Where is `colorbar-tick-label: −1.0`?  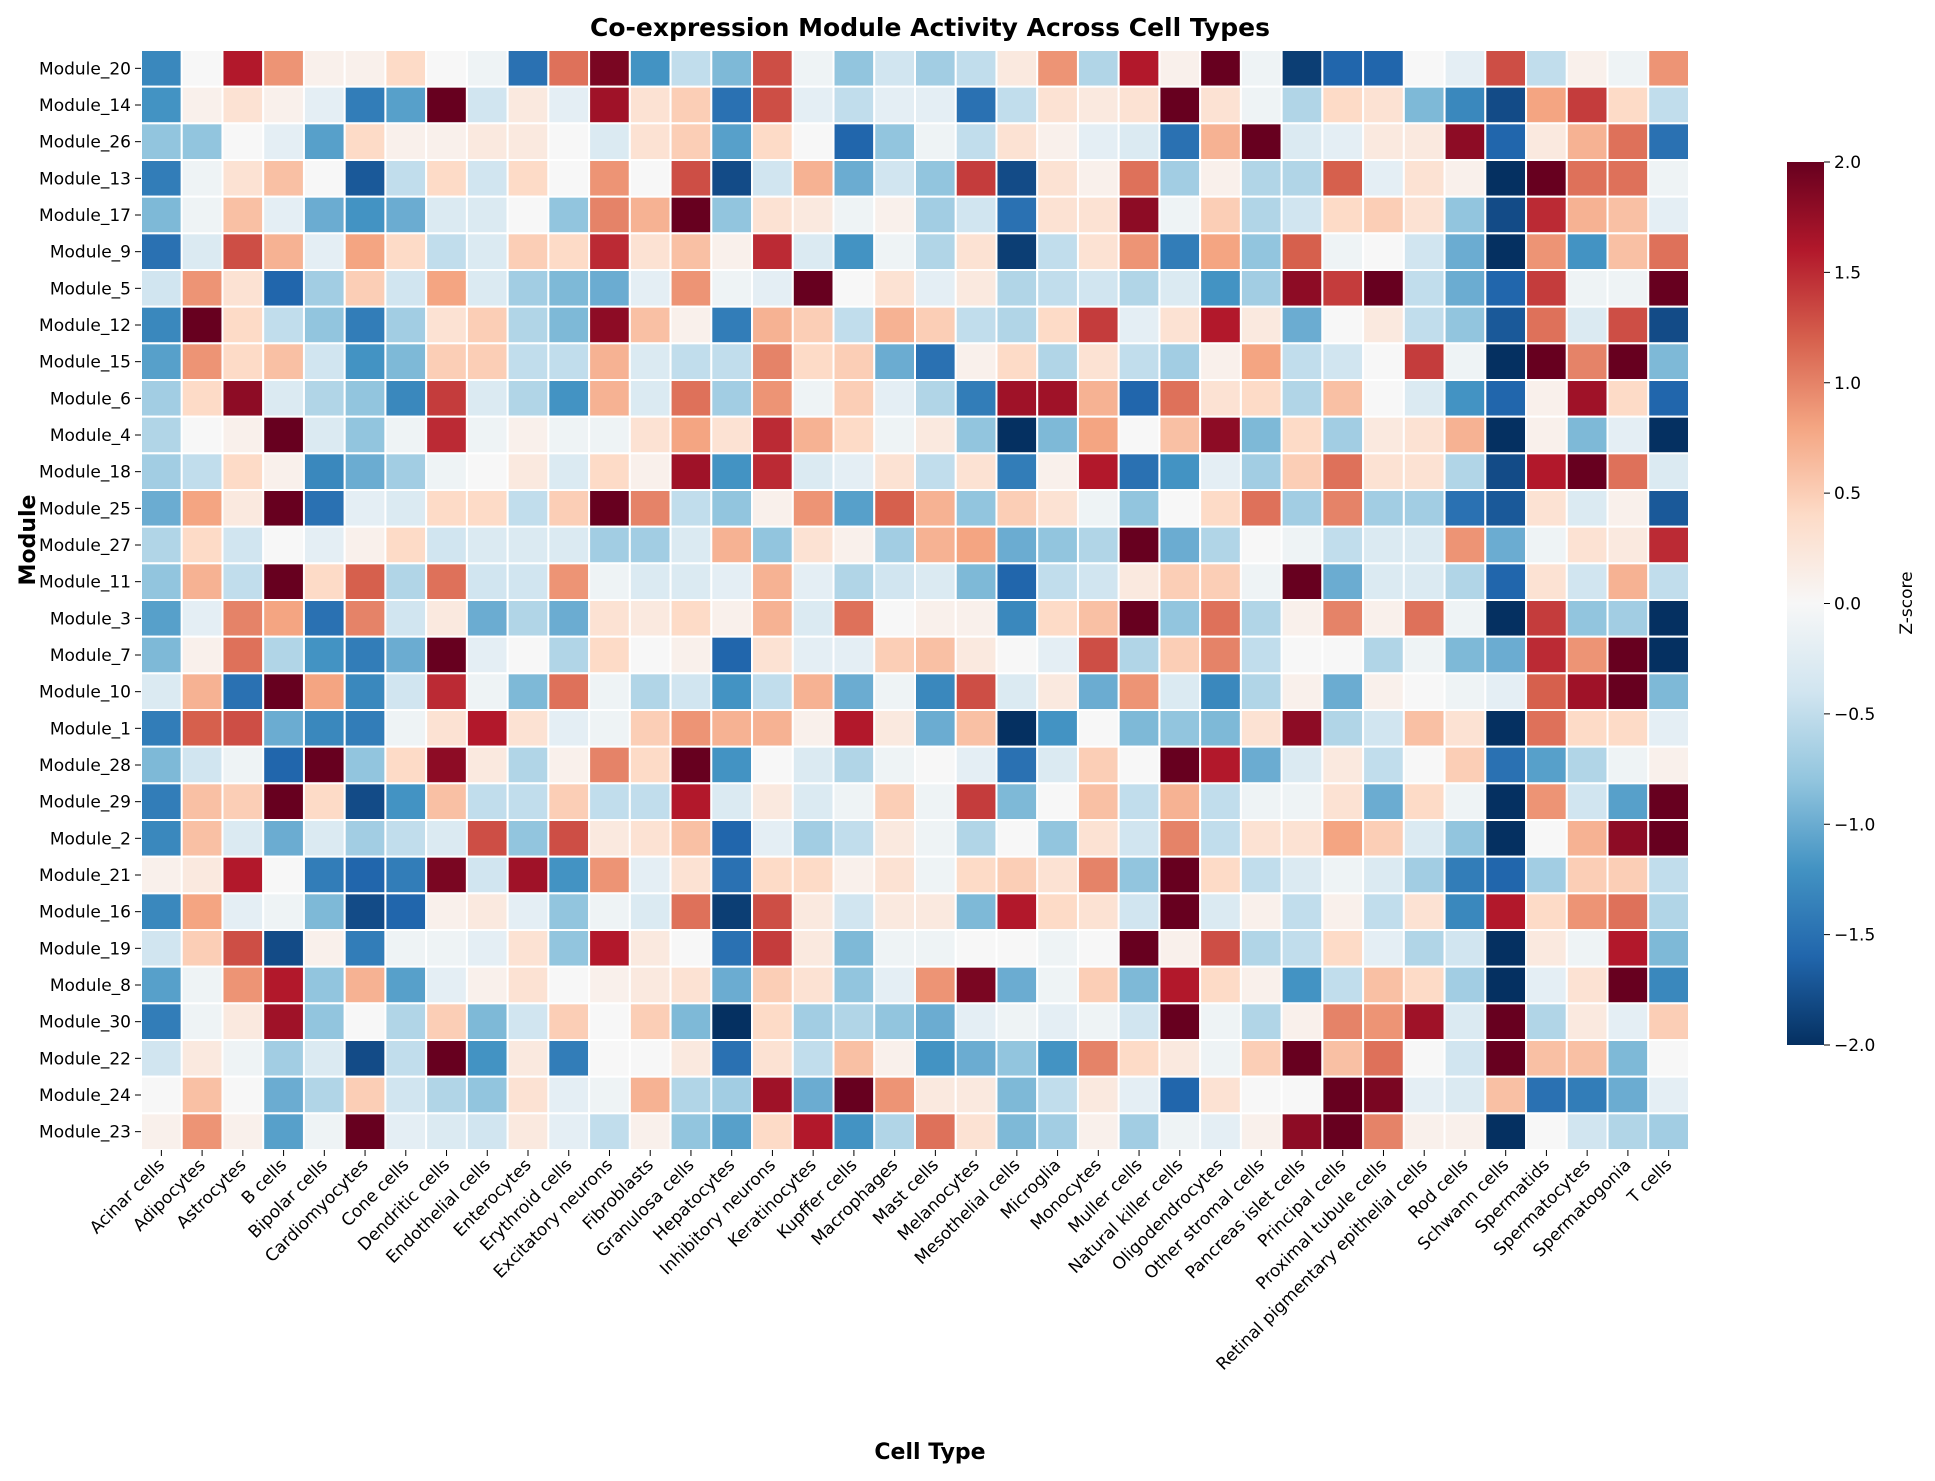
colorbar-tick-label: −1.0 is located at coordinates (1854, 825).